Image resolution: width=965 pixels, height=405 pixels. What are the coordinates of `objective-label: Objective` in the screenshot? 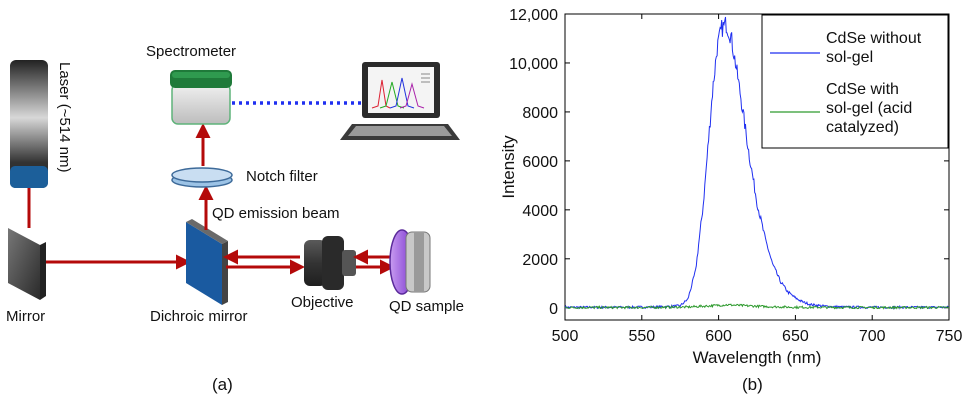 It's located at (322, 302).